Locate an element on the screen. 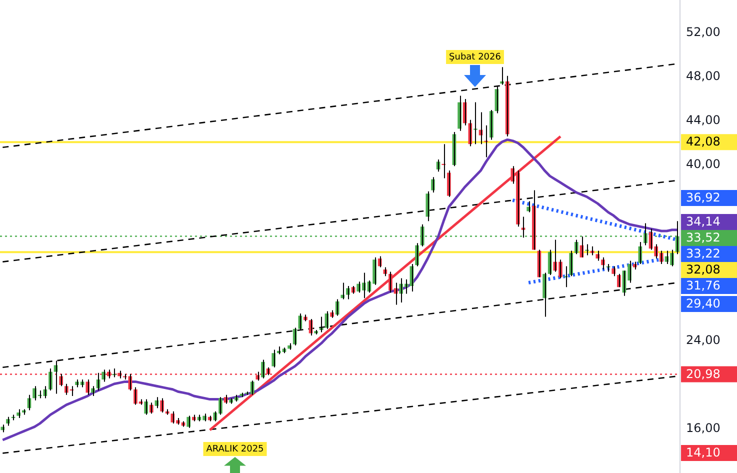  candlestick is located at coordinates (476, 123).